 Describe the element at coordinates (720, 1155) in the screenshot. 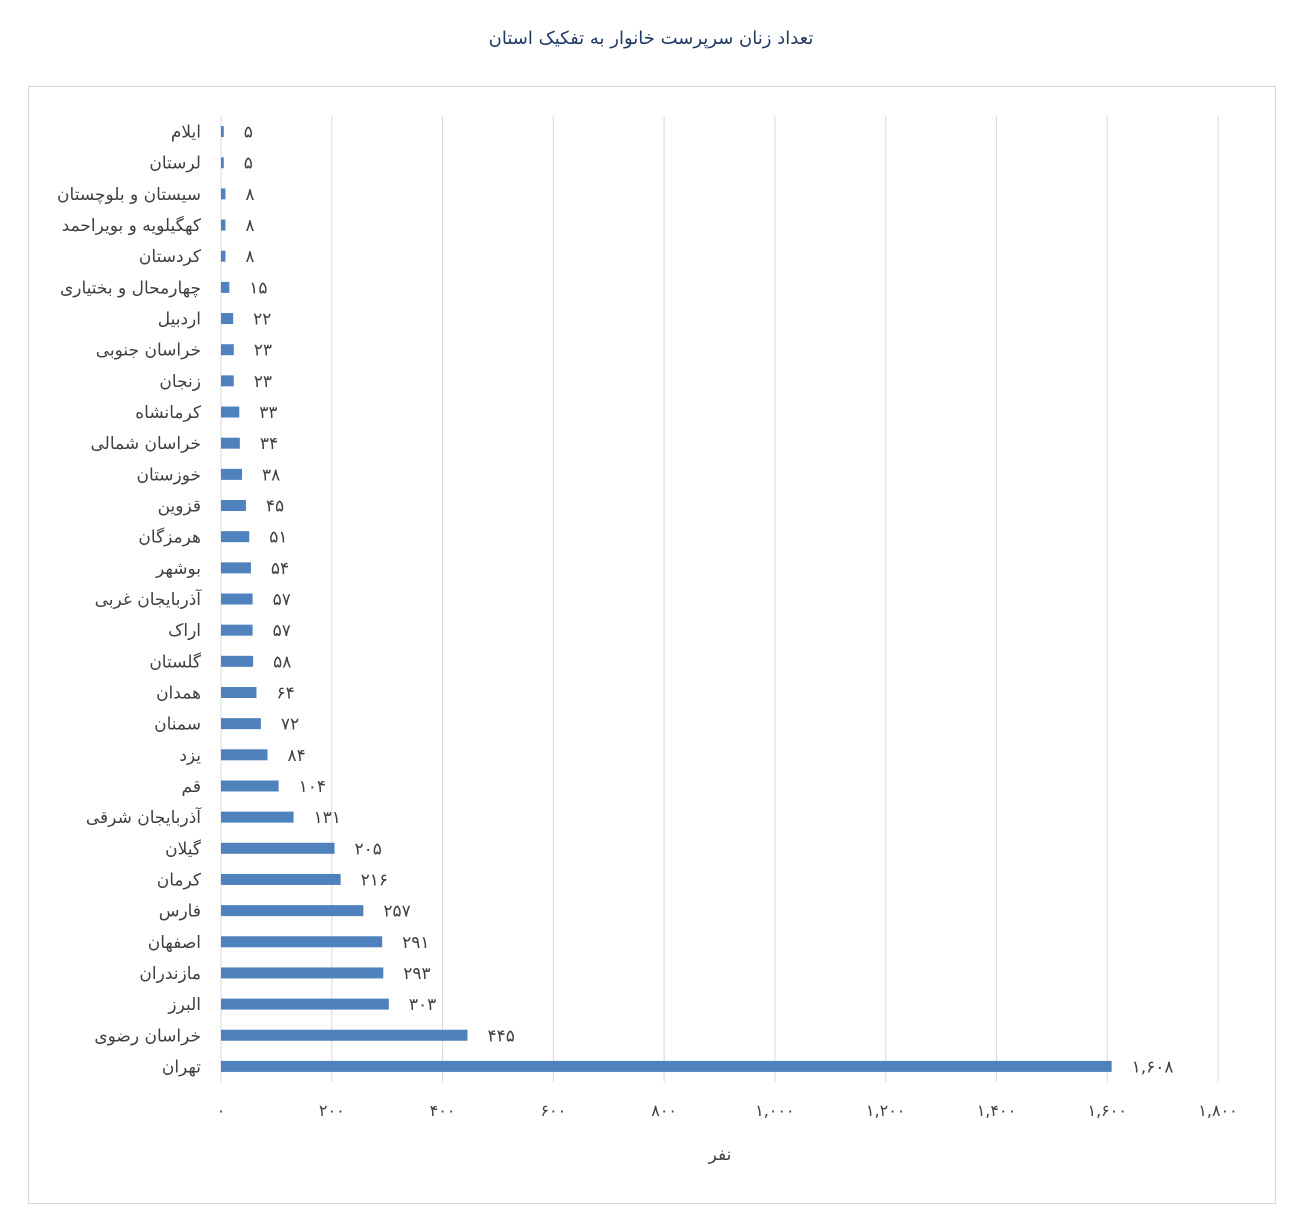

I see `x-axis-title: نفر` at that location.